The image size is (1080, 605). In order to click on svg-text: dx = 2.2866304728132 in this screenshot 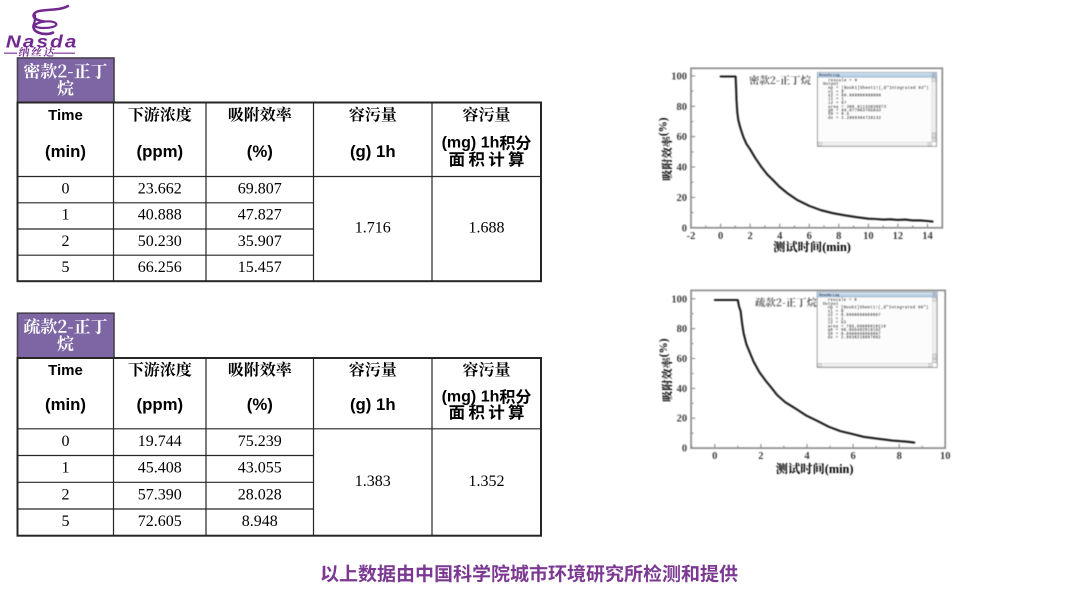, I will do `click(854, 118)`.